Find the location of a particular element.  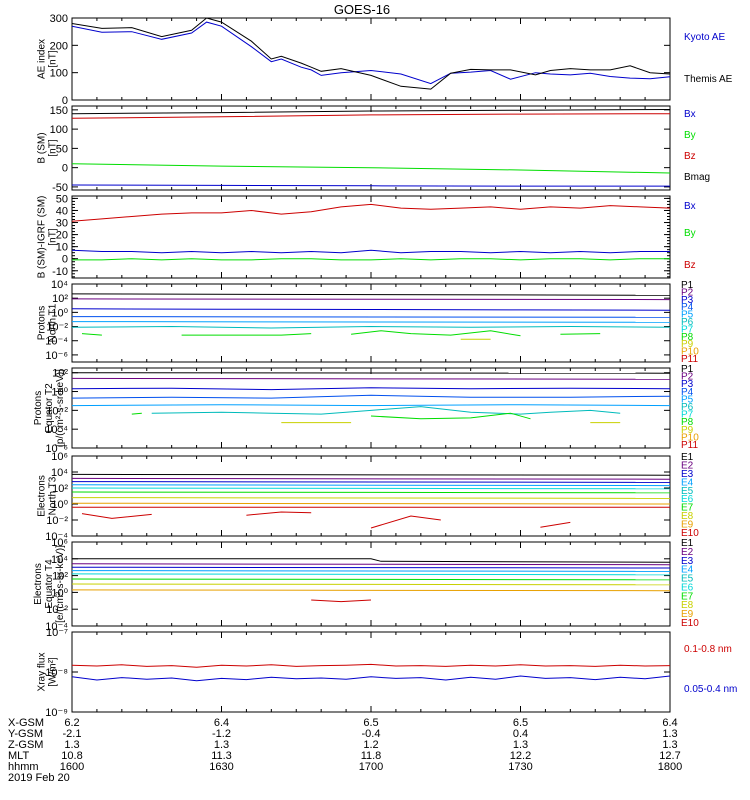

y-tick-label: 300 is located at coordinates (59, 19).